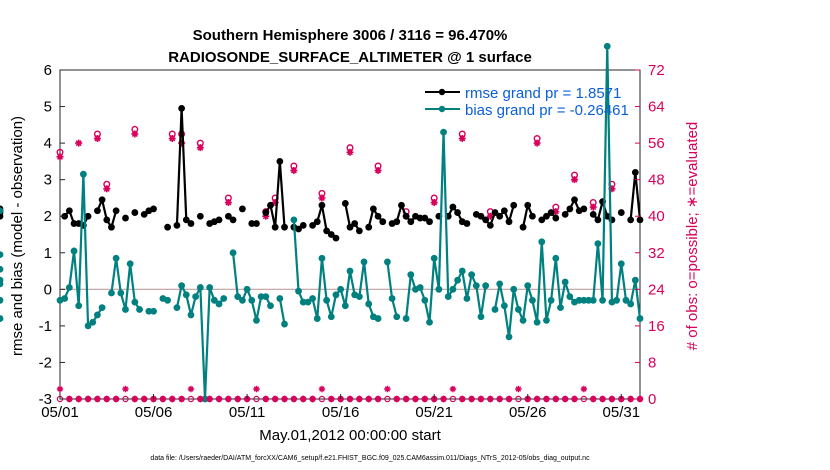 Image resolution: width=830 pixels, height=470 pixels. I want to click on y-right-tick-label: 8, so click(652, 362).